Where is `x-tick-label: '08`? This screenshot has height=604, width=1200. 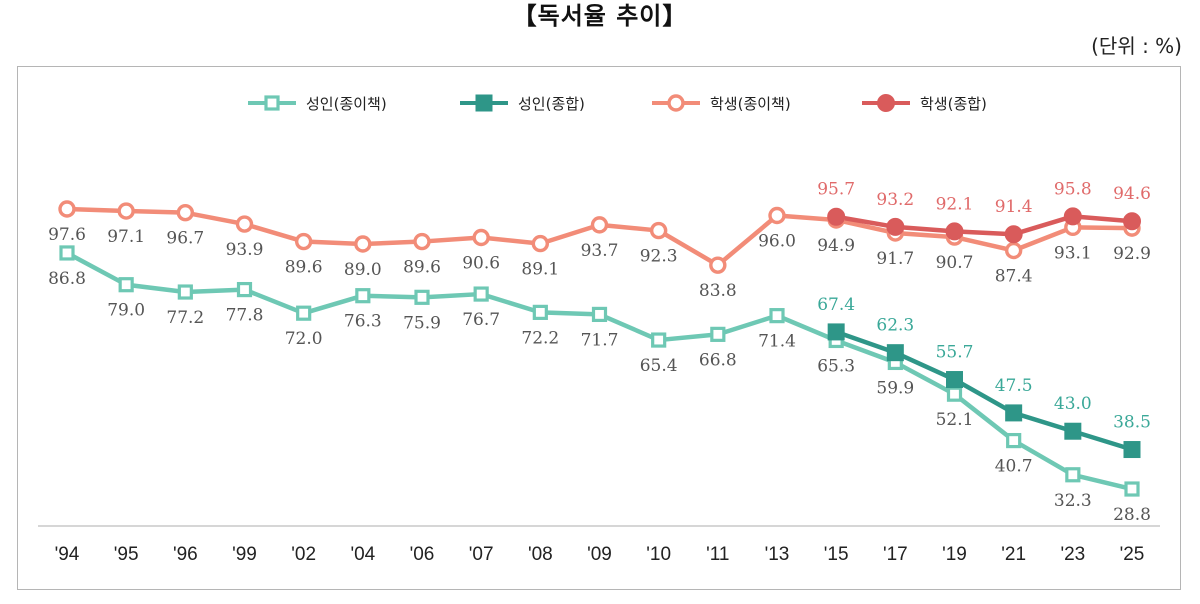 x-tick-label: '08 is located at coordinates (540, 554).